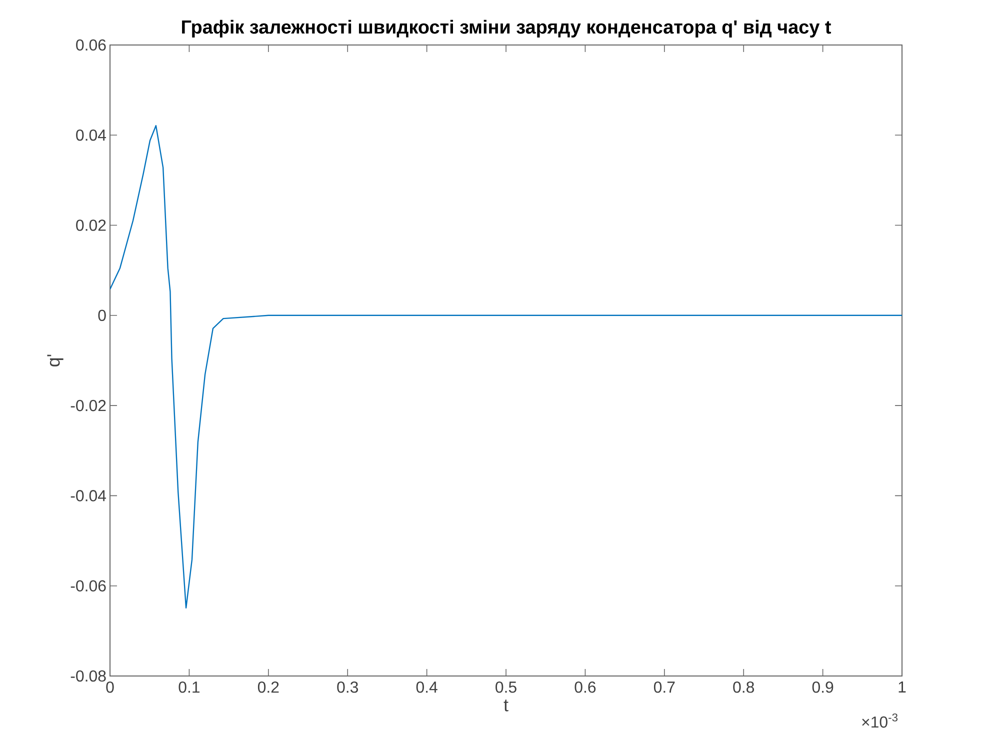 The image size is (989, 745). What do you see at coordinates (91, 135) in the screenshot?
I see `y-tick-label: 0.04` at bounding box center [91, 135].